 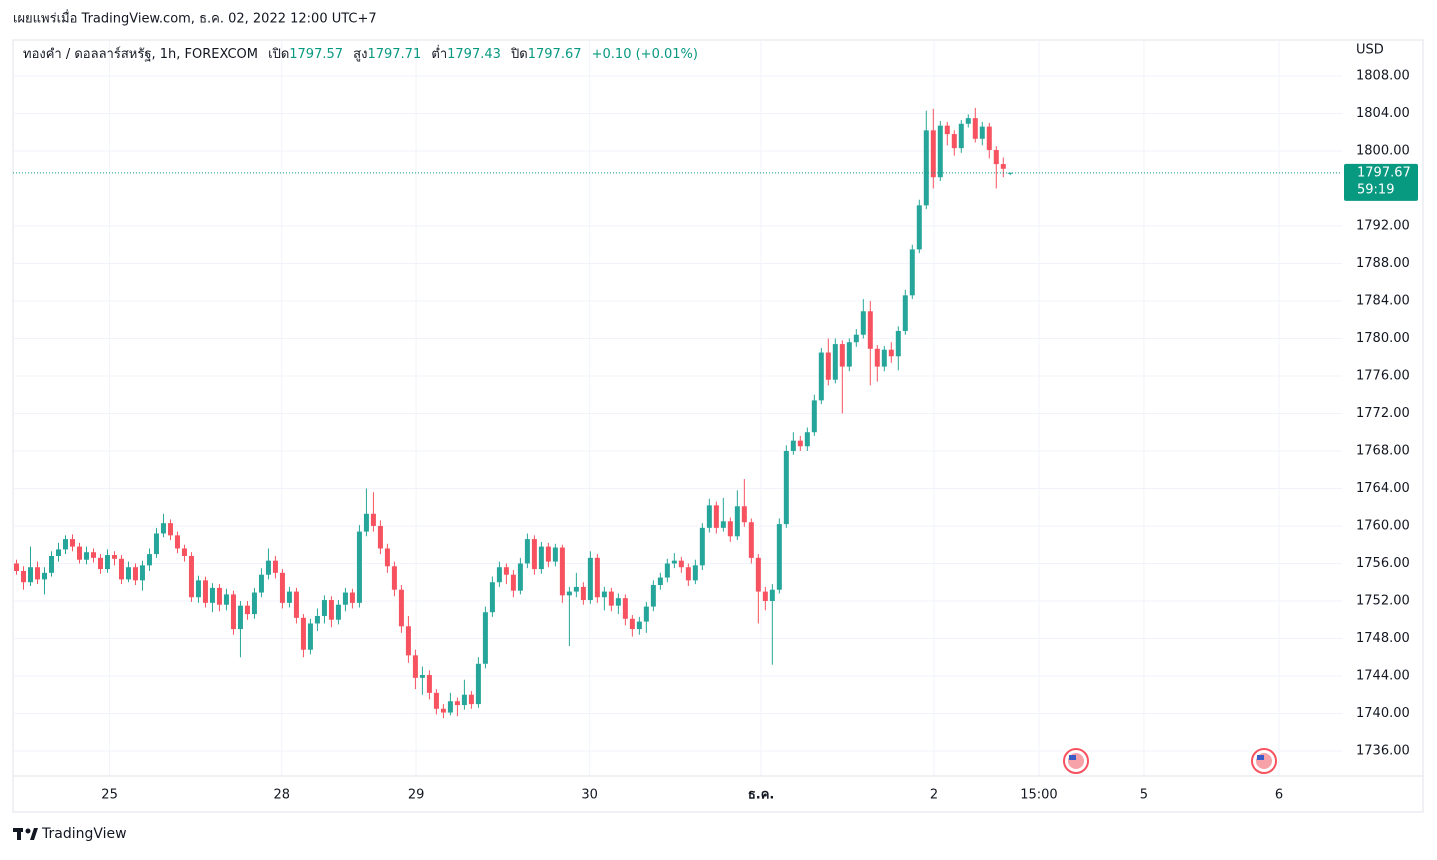 What do you see at coordinates (1383, 225) in the screenshot?
I see `y-tick-label: 1792.00` at bounding box center [1383, 225].